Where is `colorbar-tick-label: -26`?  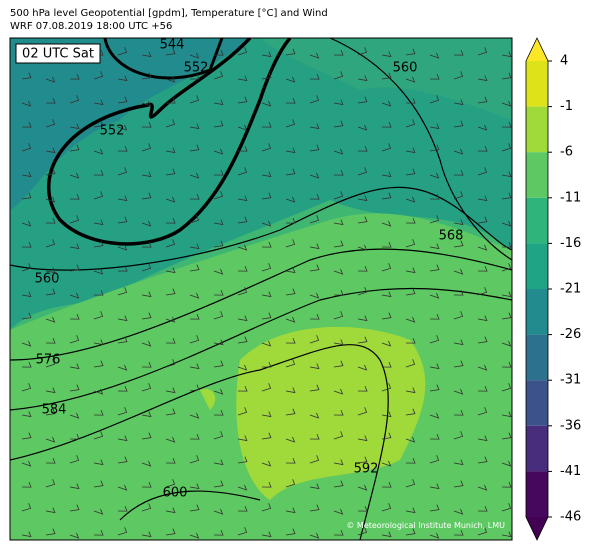
colorbar-tick-label: -26 is located at coordinates (570, 334).